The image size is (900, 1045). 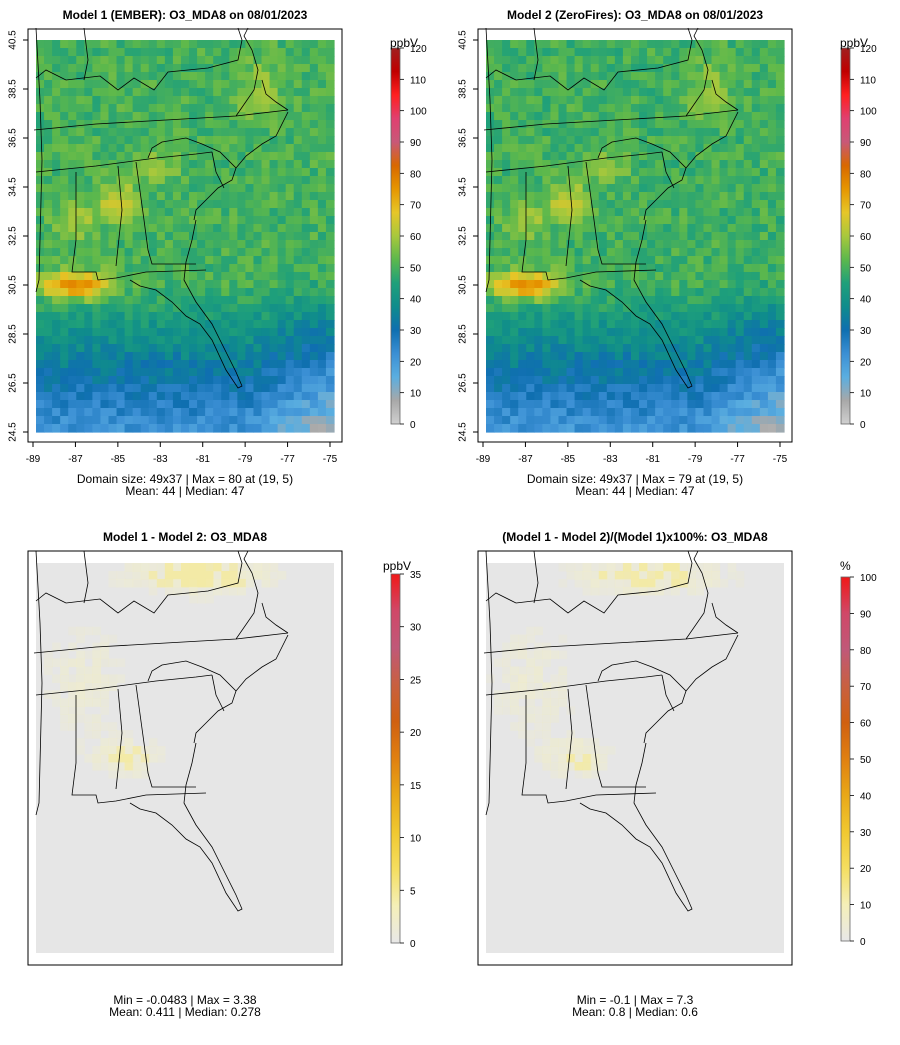 I want to click on x-tick-label: -77, so click(x=737, y=459).